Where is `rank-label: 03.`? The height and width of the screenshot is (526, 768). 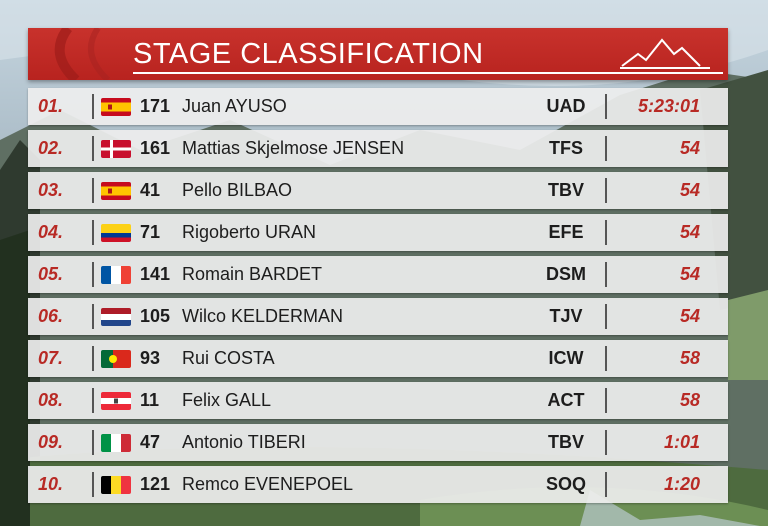 rank-label: 03. is located at coordinates (51, 190).